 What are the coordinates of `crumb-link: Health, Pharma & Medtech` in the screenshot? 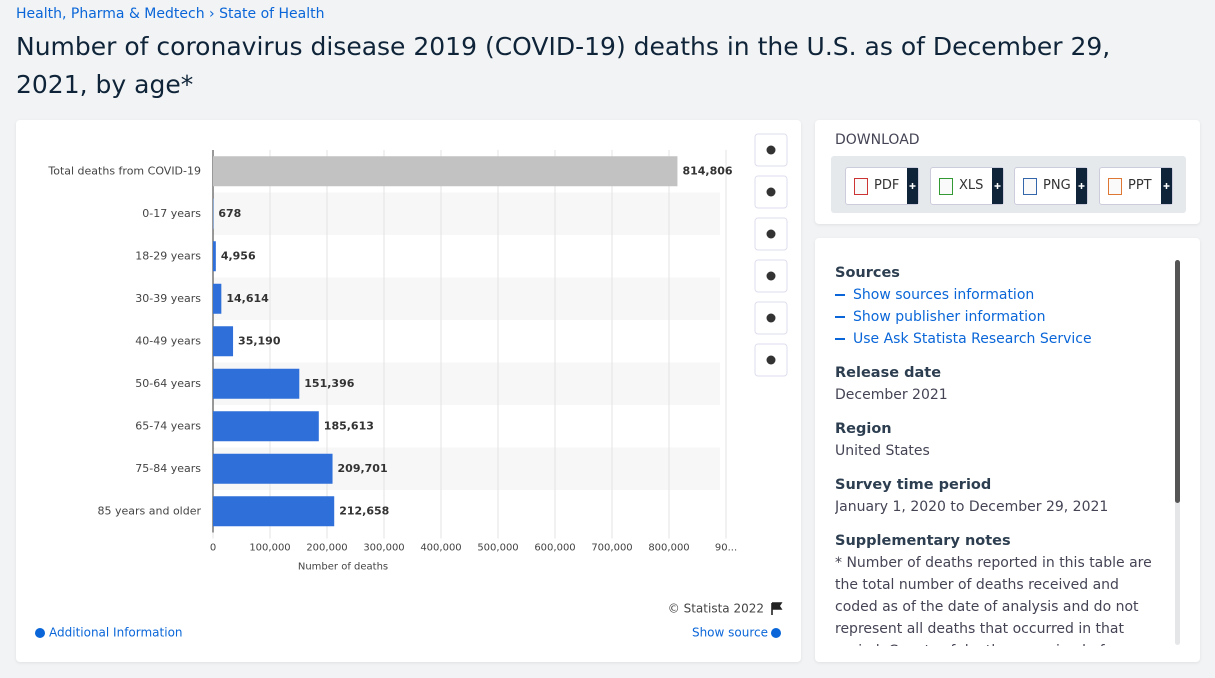 It's located at (110, 14).